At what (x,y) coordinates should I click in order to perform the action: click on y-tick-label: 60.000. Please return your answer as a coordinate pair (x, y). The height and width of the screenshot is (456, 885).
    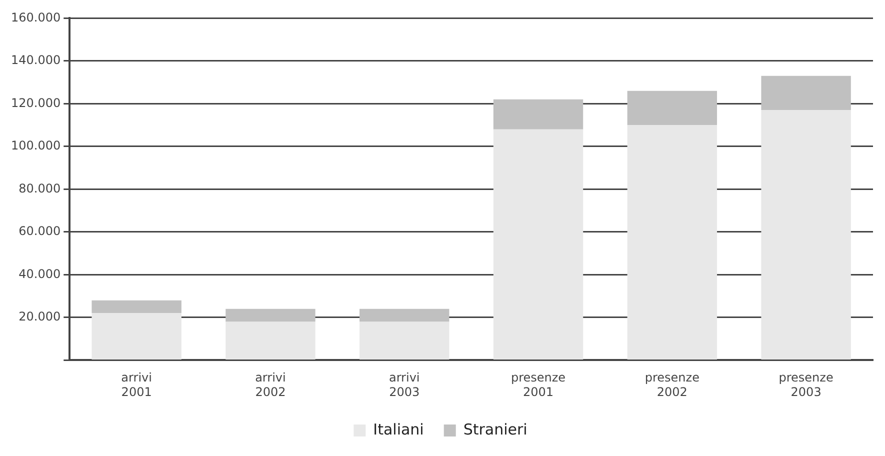
    Looking at the image, I should click on (39, 231).